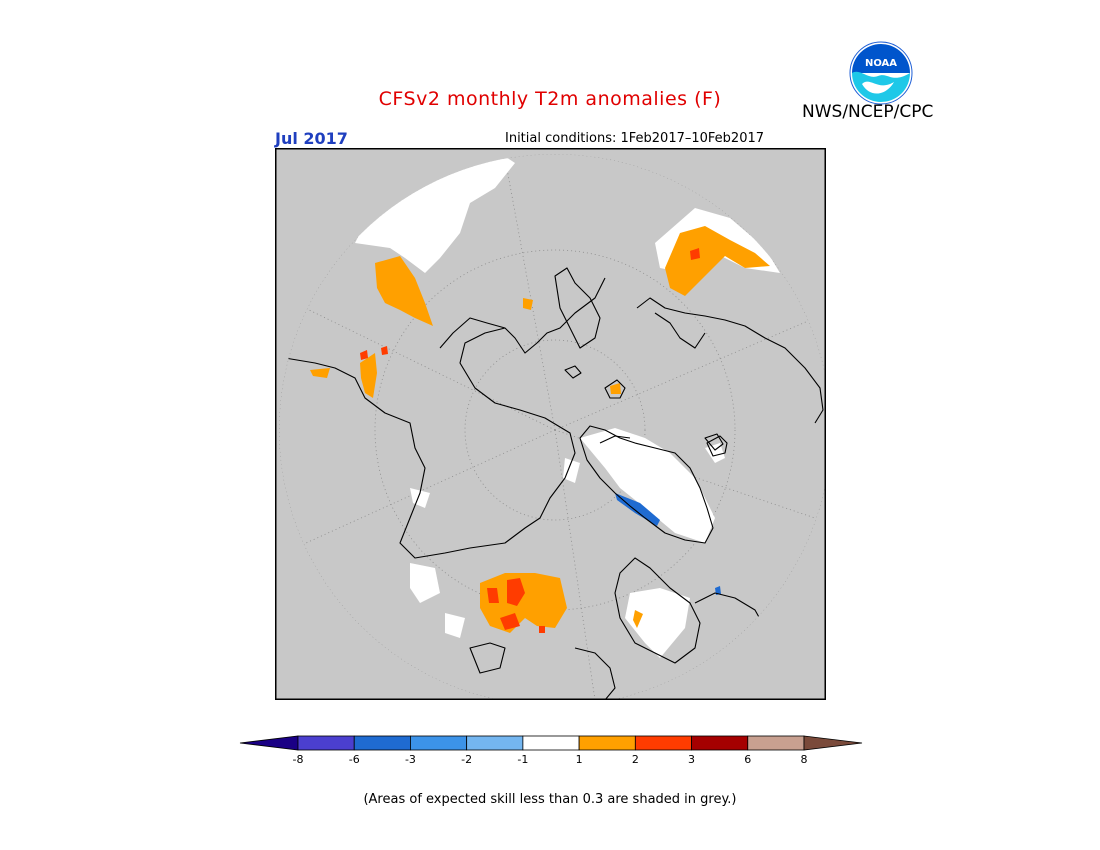  I want to click on legend-tick-label: -1, so click(522, 759).